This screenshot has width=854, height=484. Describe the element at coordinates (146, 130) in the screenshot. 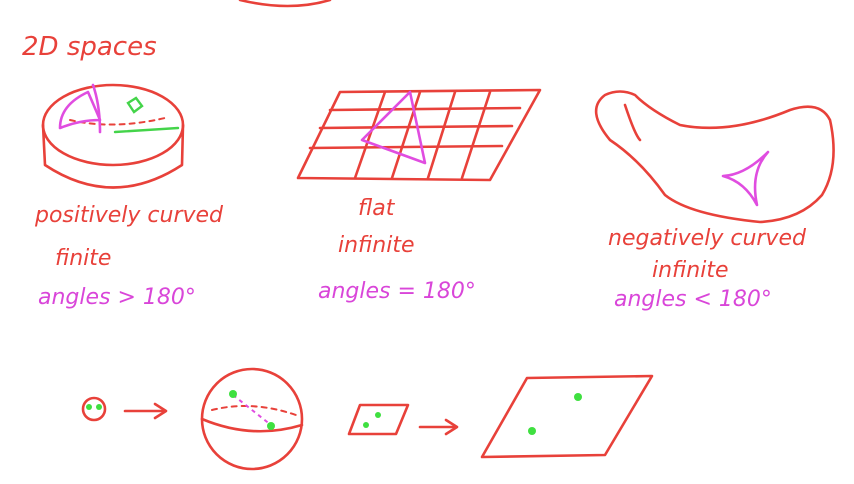

I see `green-line` at that location.